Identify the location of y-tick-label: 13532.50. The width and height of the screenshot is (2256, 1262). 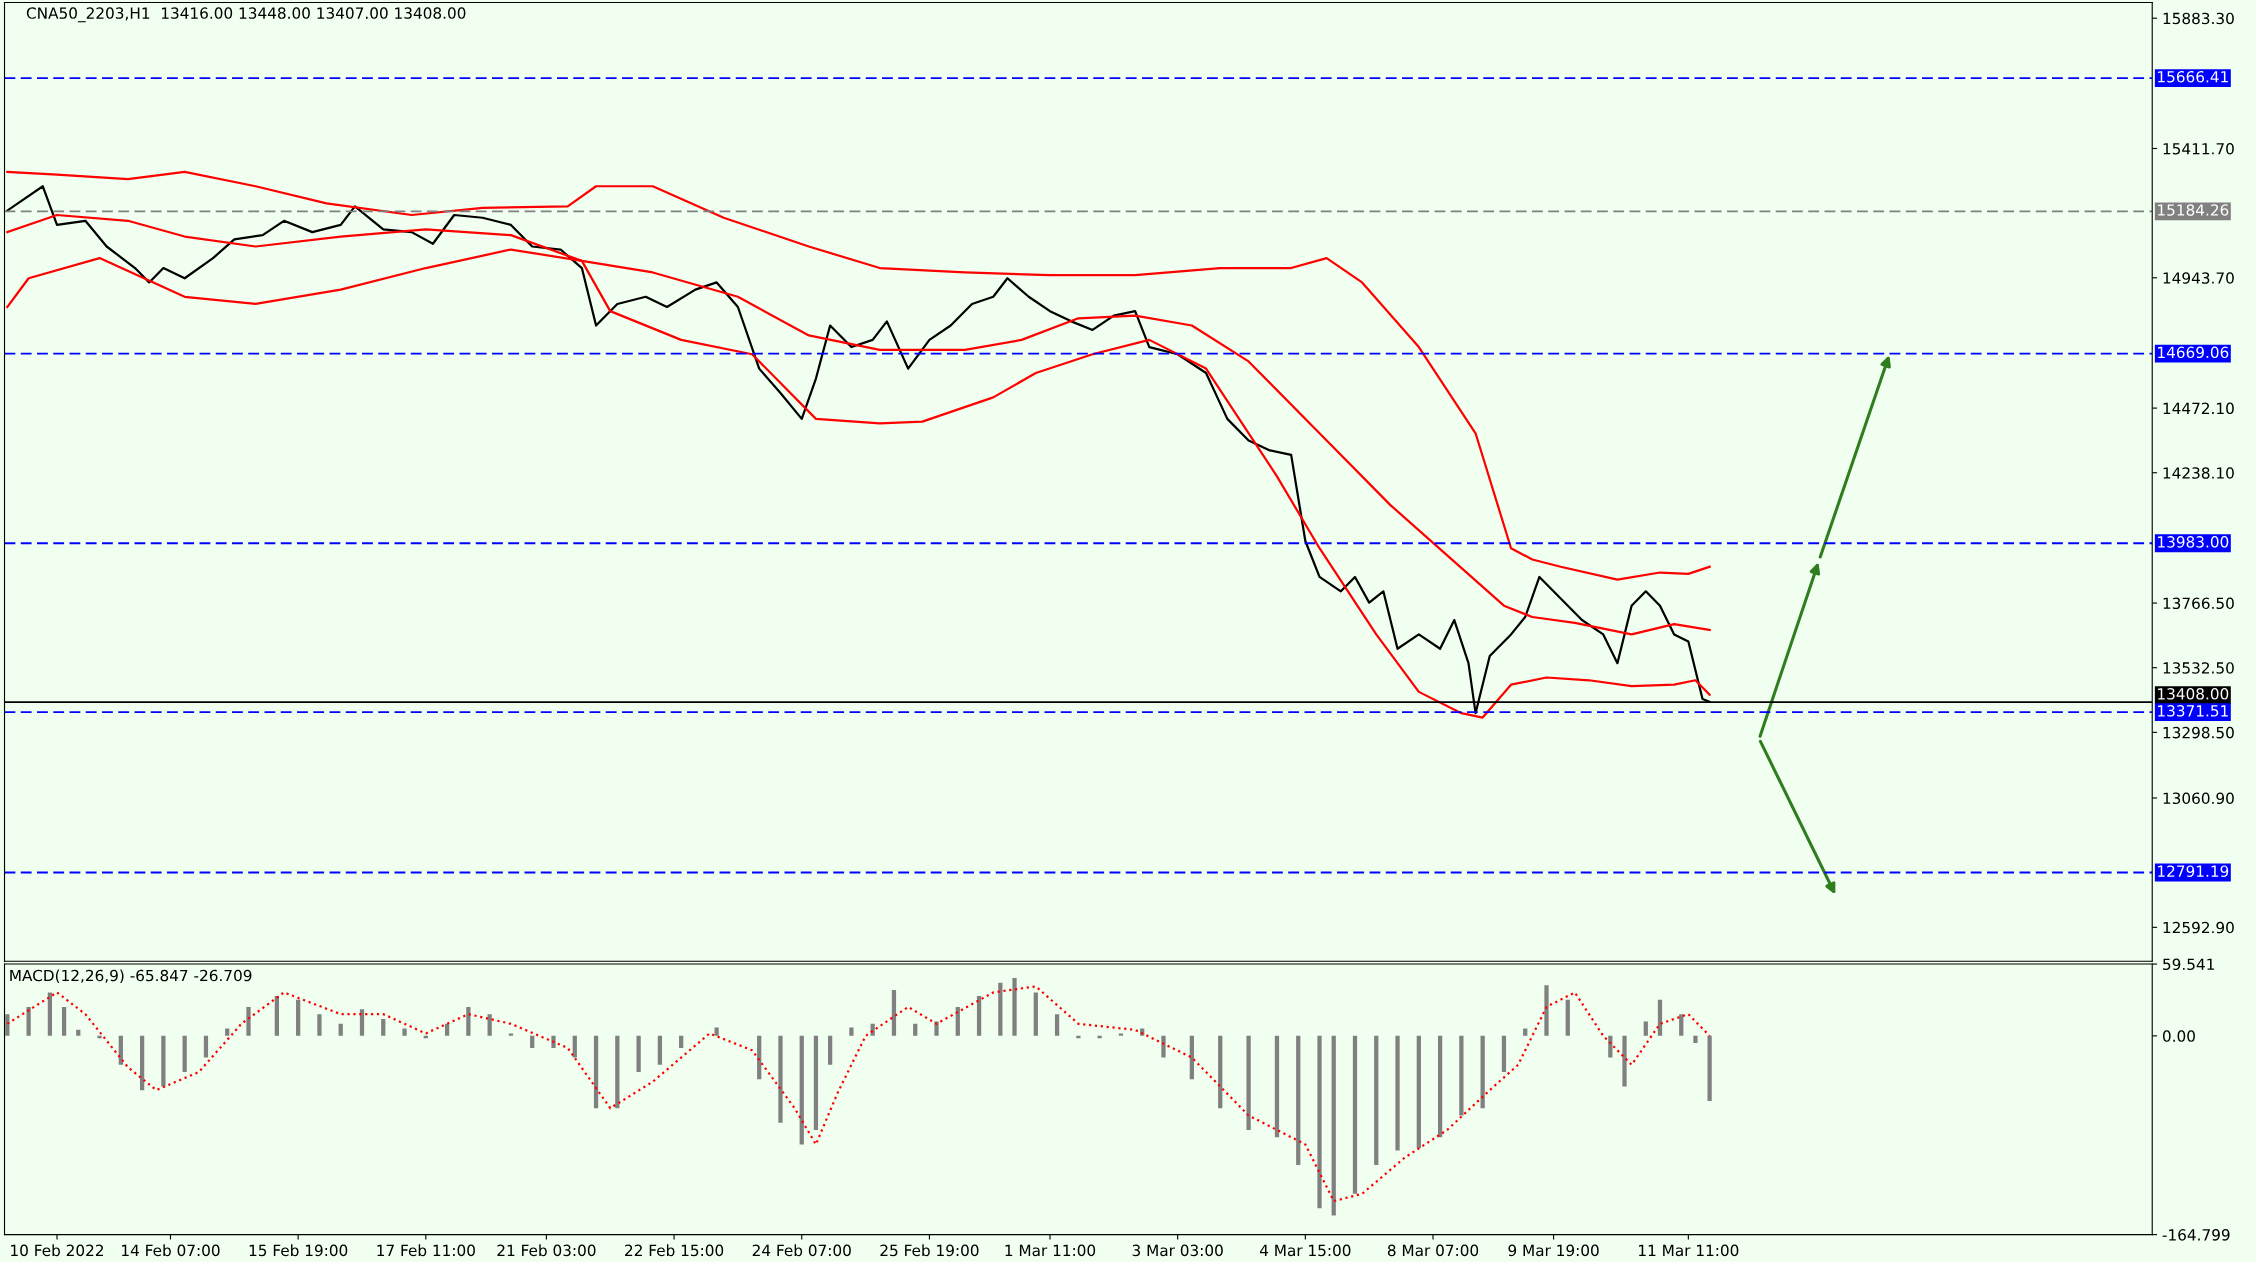
(2198, 668).